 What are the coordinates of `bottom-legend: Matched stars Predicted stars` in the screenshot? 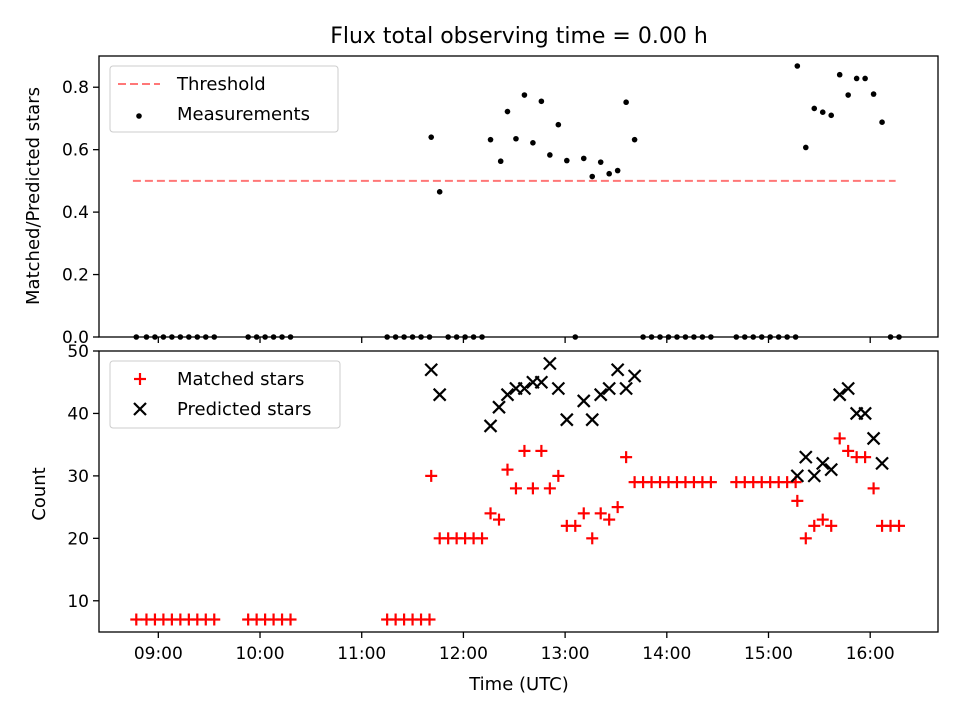 It's located at (225, 394).